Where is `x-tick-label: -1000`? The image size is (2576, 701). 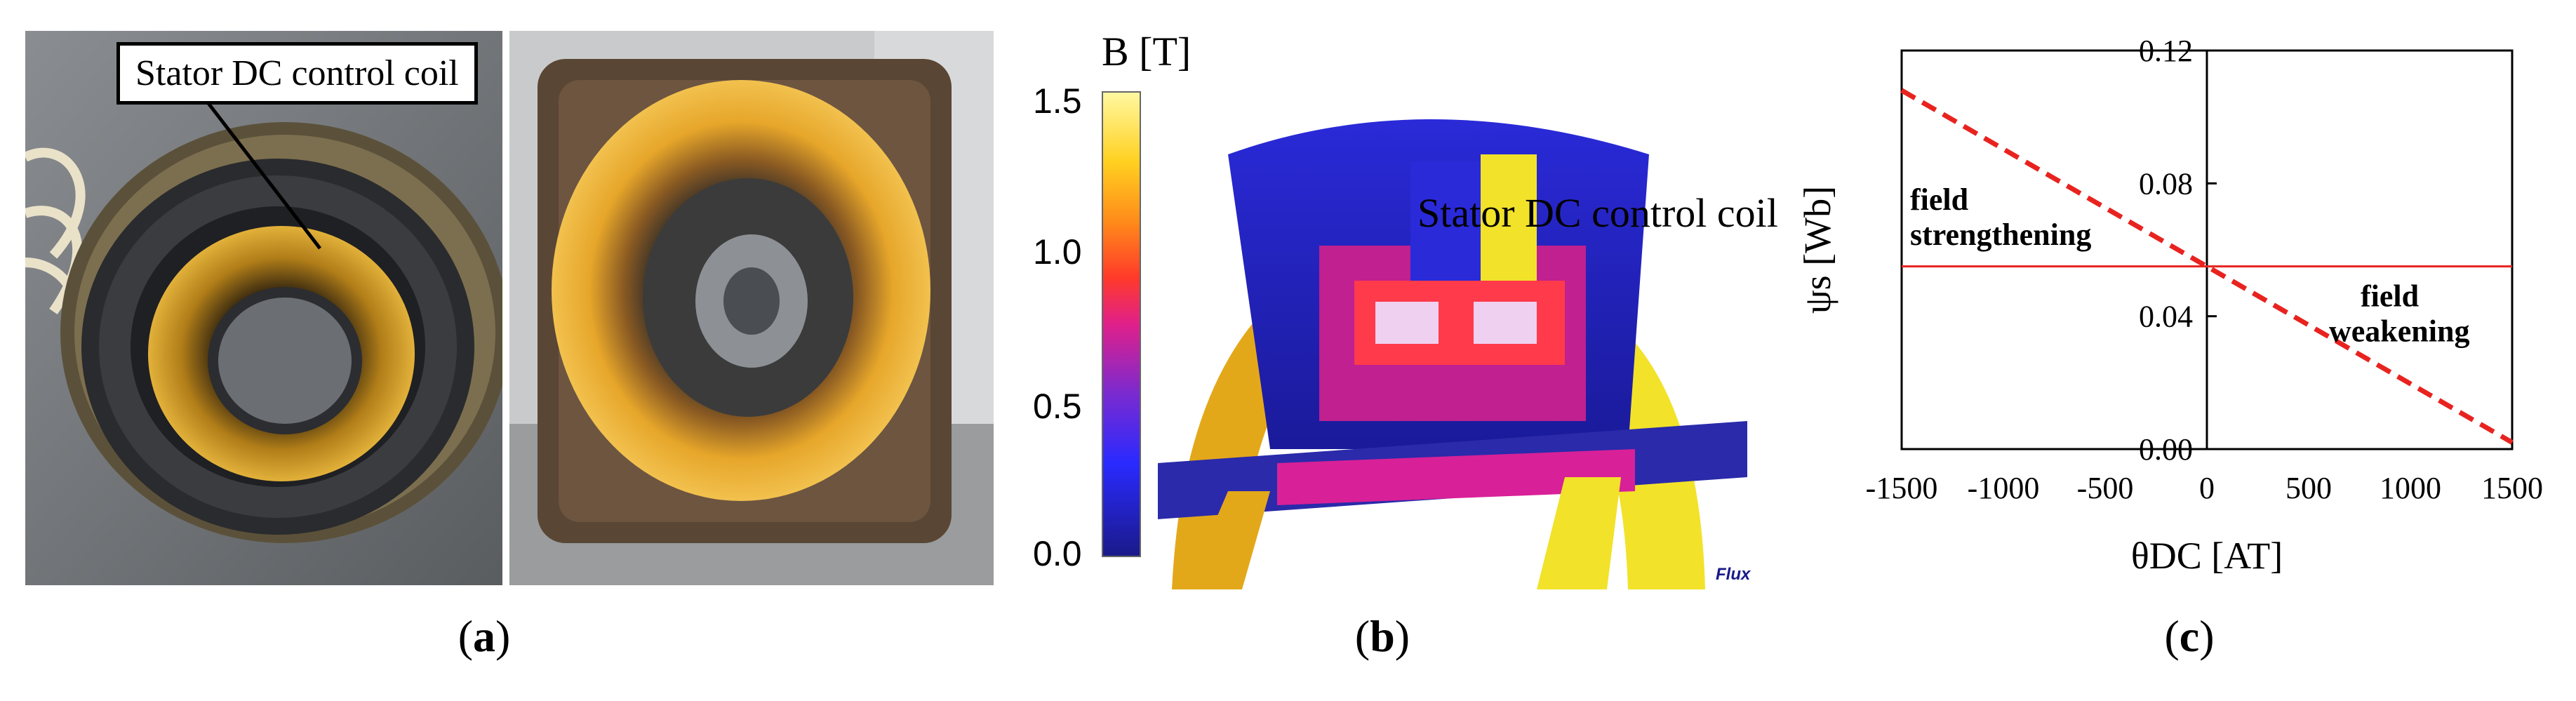 x-tick-label: -1000 is located at coordinates (2004, 488).